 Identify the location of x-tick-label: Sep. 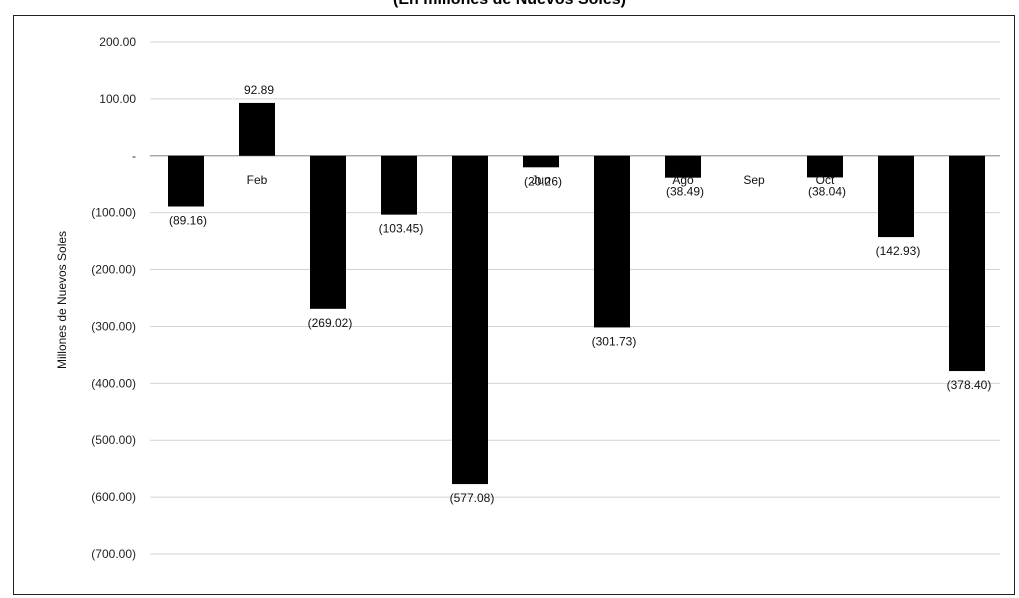
(754, 180).